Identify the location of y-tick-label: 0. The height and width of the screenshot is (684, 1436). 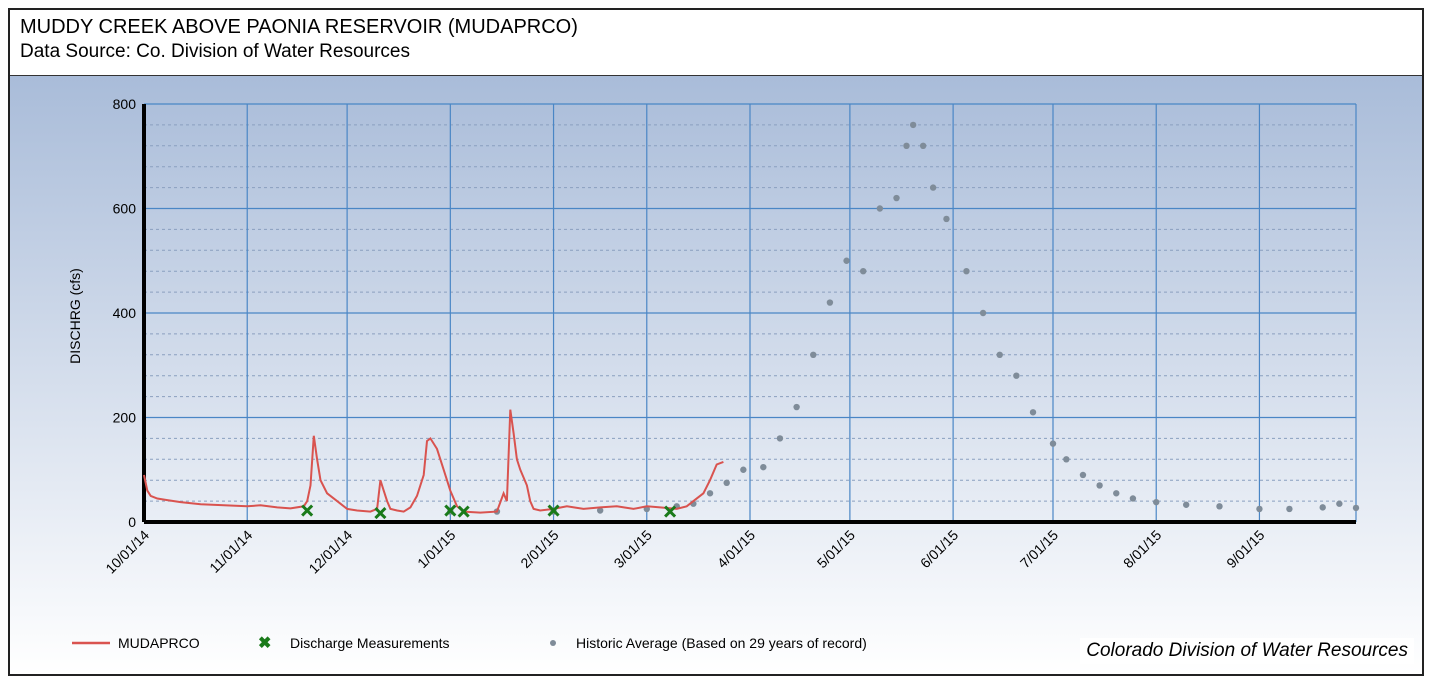
(132, 522).